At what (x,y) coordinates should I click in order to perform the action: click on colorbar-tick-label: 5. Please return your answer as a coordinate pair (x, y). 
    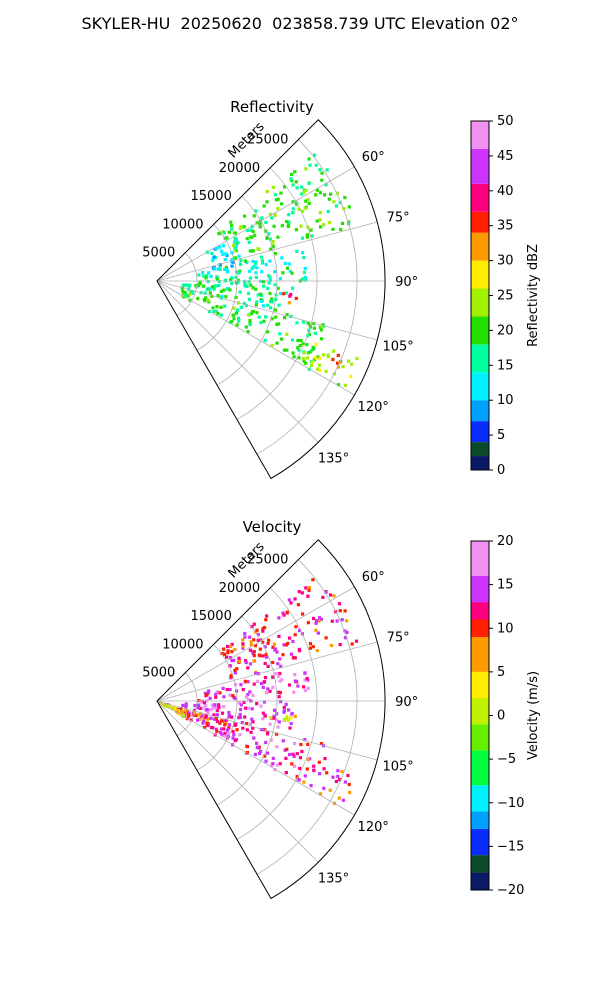
    Looking at the image, I should click on (501, 435).